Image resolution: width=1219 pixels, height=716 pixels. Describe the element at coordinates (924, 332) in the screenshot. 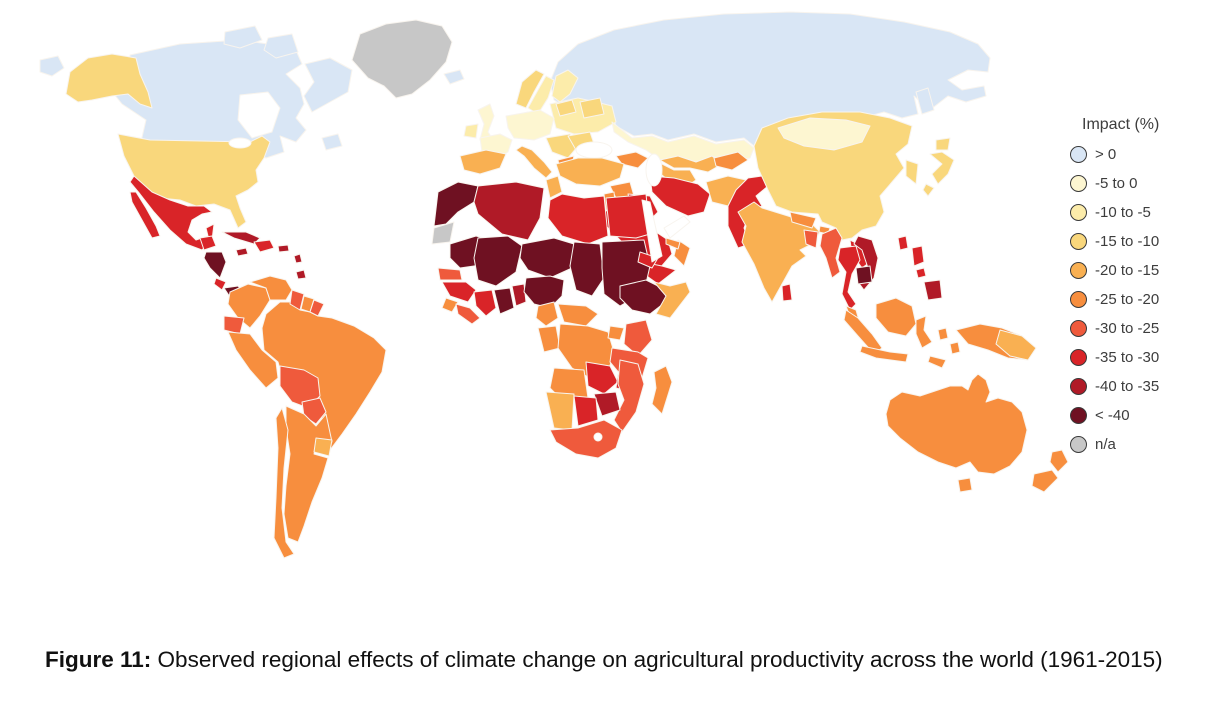

I see `region-sulawesi` at that location.